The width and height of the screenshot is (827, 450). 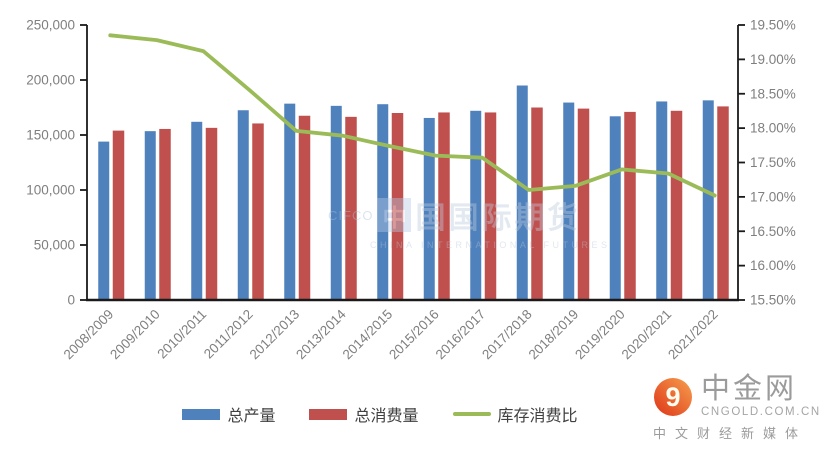 What do you see at coordinates (730, 433) in the screenshot?
I see `cngold-tagline: 中文财经新媒体` at bounding box center [730, 433].